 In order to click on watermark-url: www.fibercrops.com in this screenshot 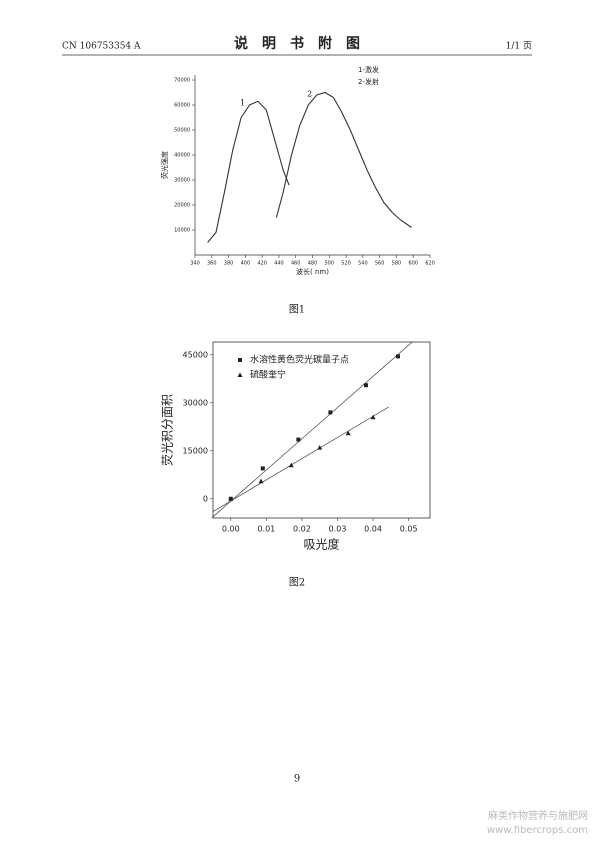, I will do `click(537, 830)`.